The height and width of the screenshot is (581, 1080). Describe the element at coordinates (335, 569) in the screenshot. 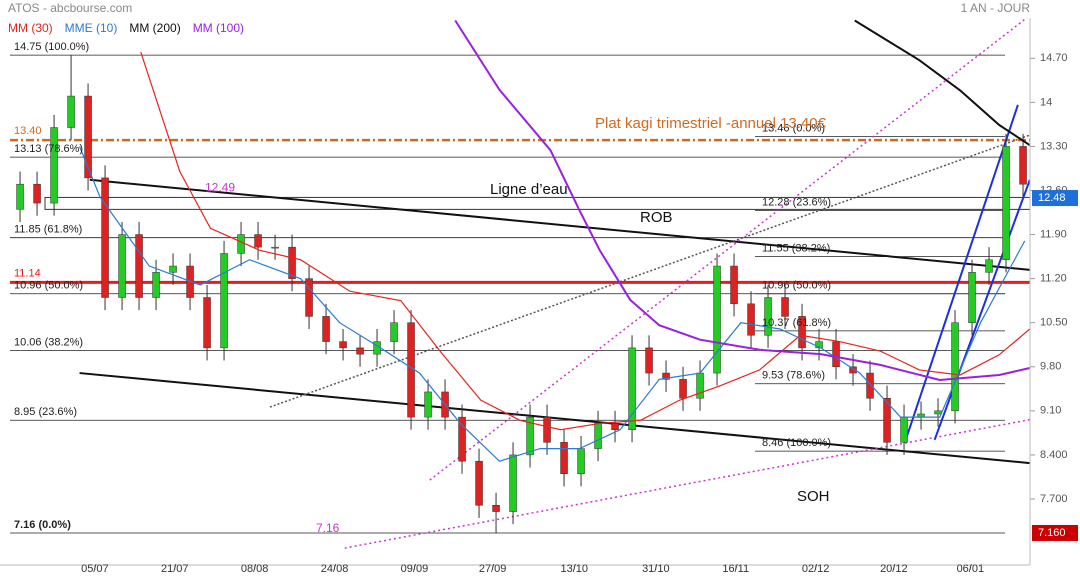

I see `x-tick-label: 24/08` at that location.